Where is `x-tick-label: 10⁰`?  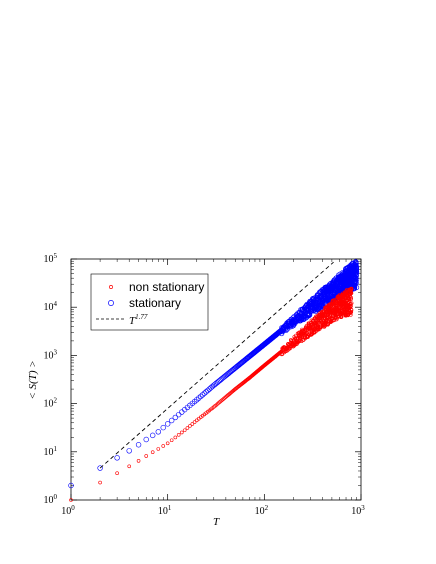
x-tick-label: 10⁰ is located at coordinates (68, 510).